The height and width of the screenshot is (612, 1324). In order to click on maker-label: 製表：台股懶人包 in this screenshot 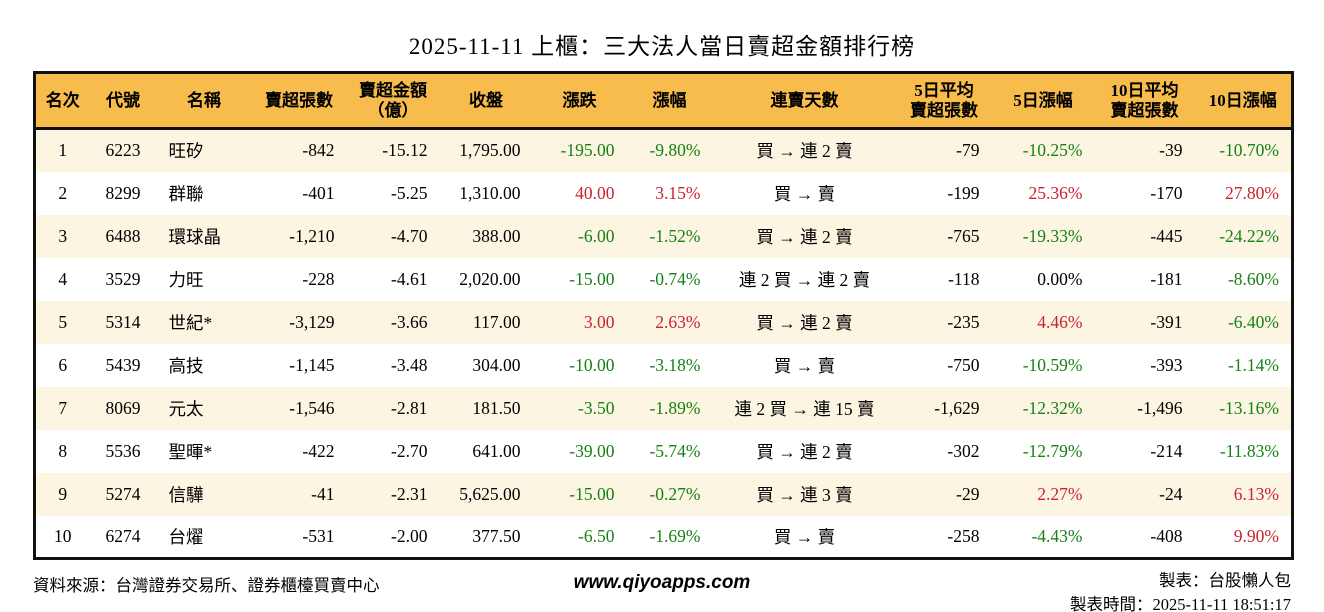, I will do `click(1225, 580)`.